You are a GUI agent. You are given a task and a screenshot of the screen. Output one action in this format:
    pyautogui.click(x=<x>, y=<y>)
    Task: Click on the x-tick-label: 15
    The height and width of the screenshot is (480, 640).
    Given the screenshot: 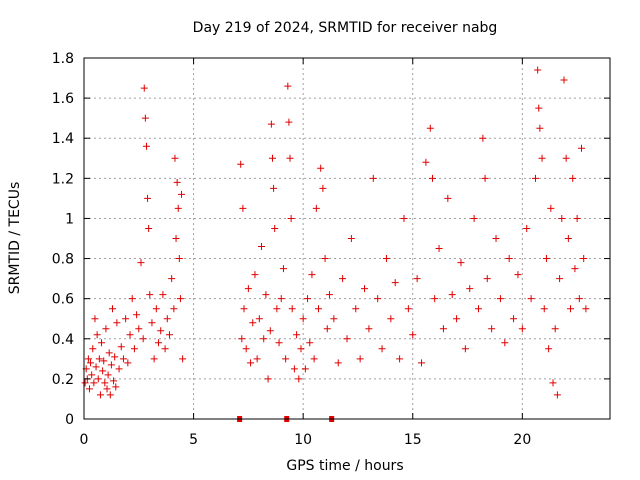 What is the action you would take?
    pyautogui.click(x=413, y=440)
    